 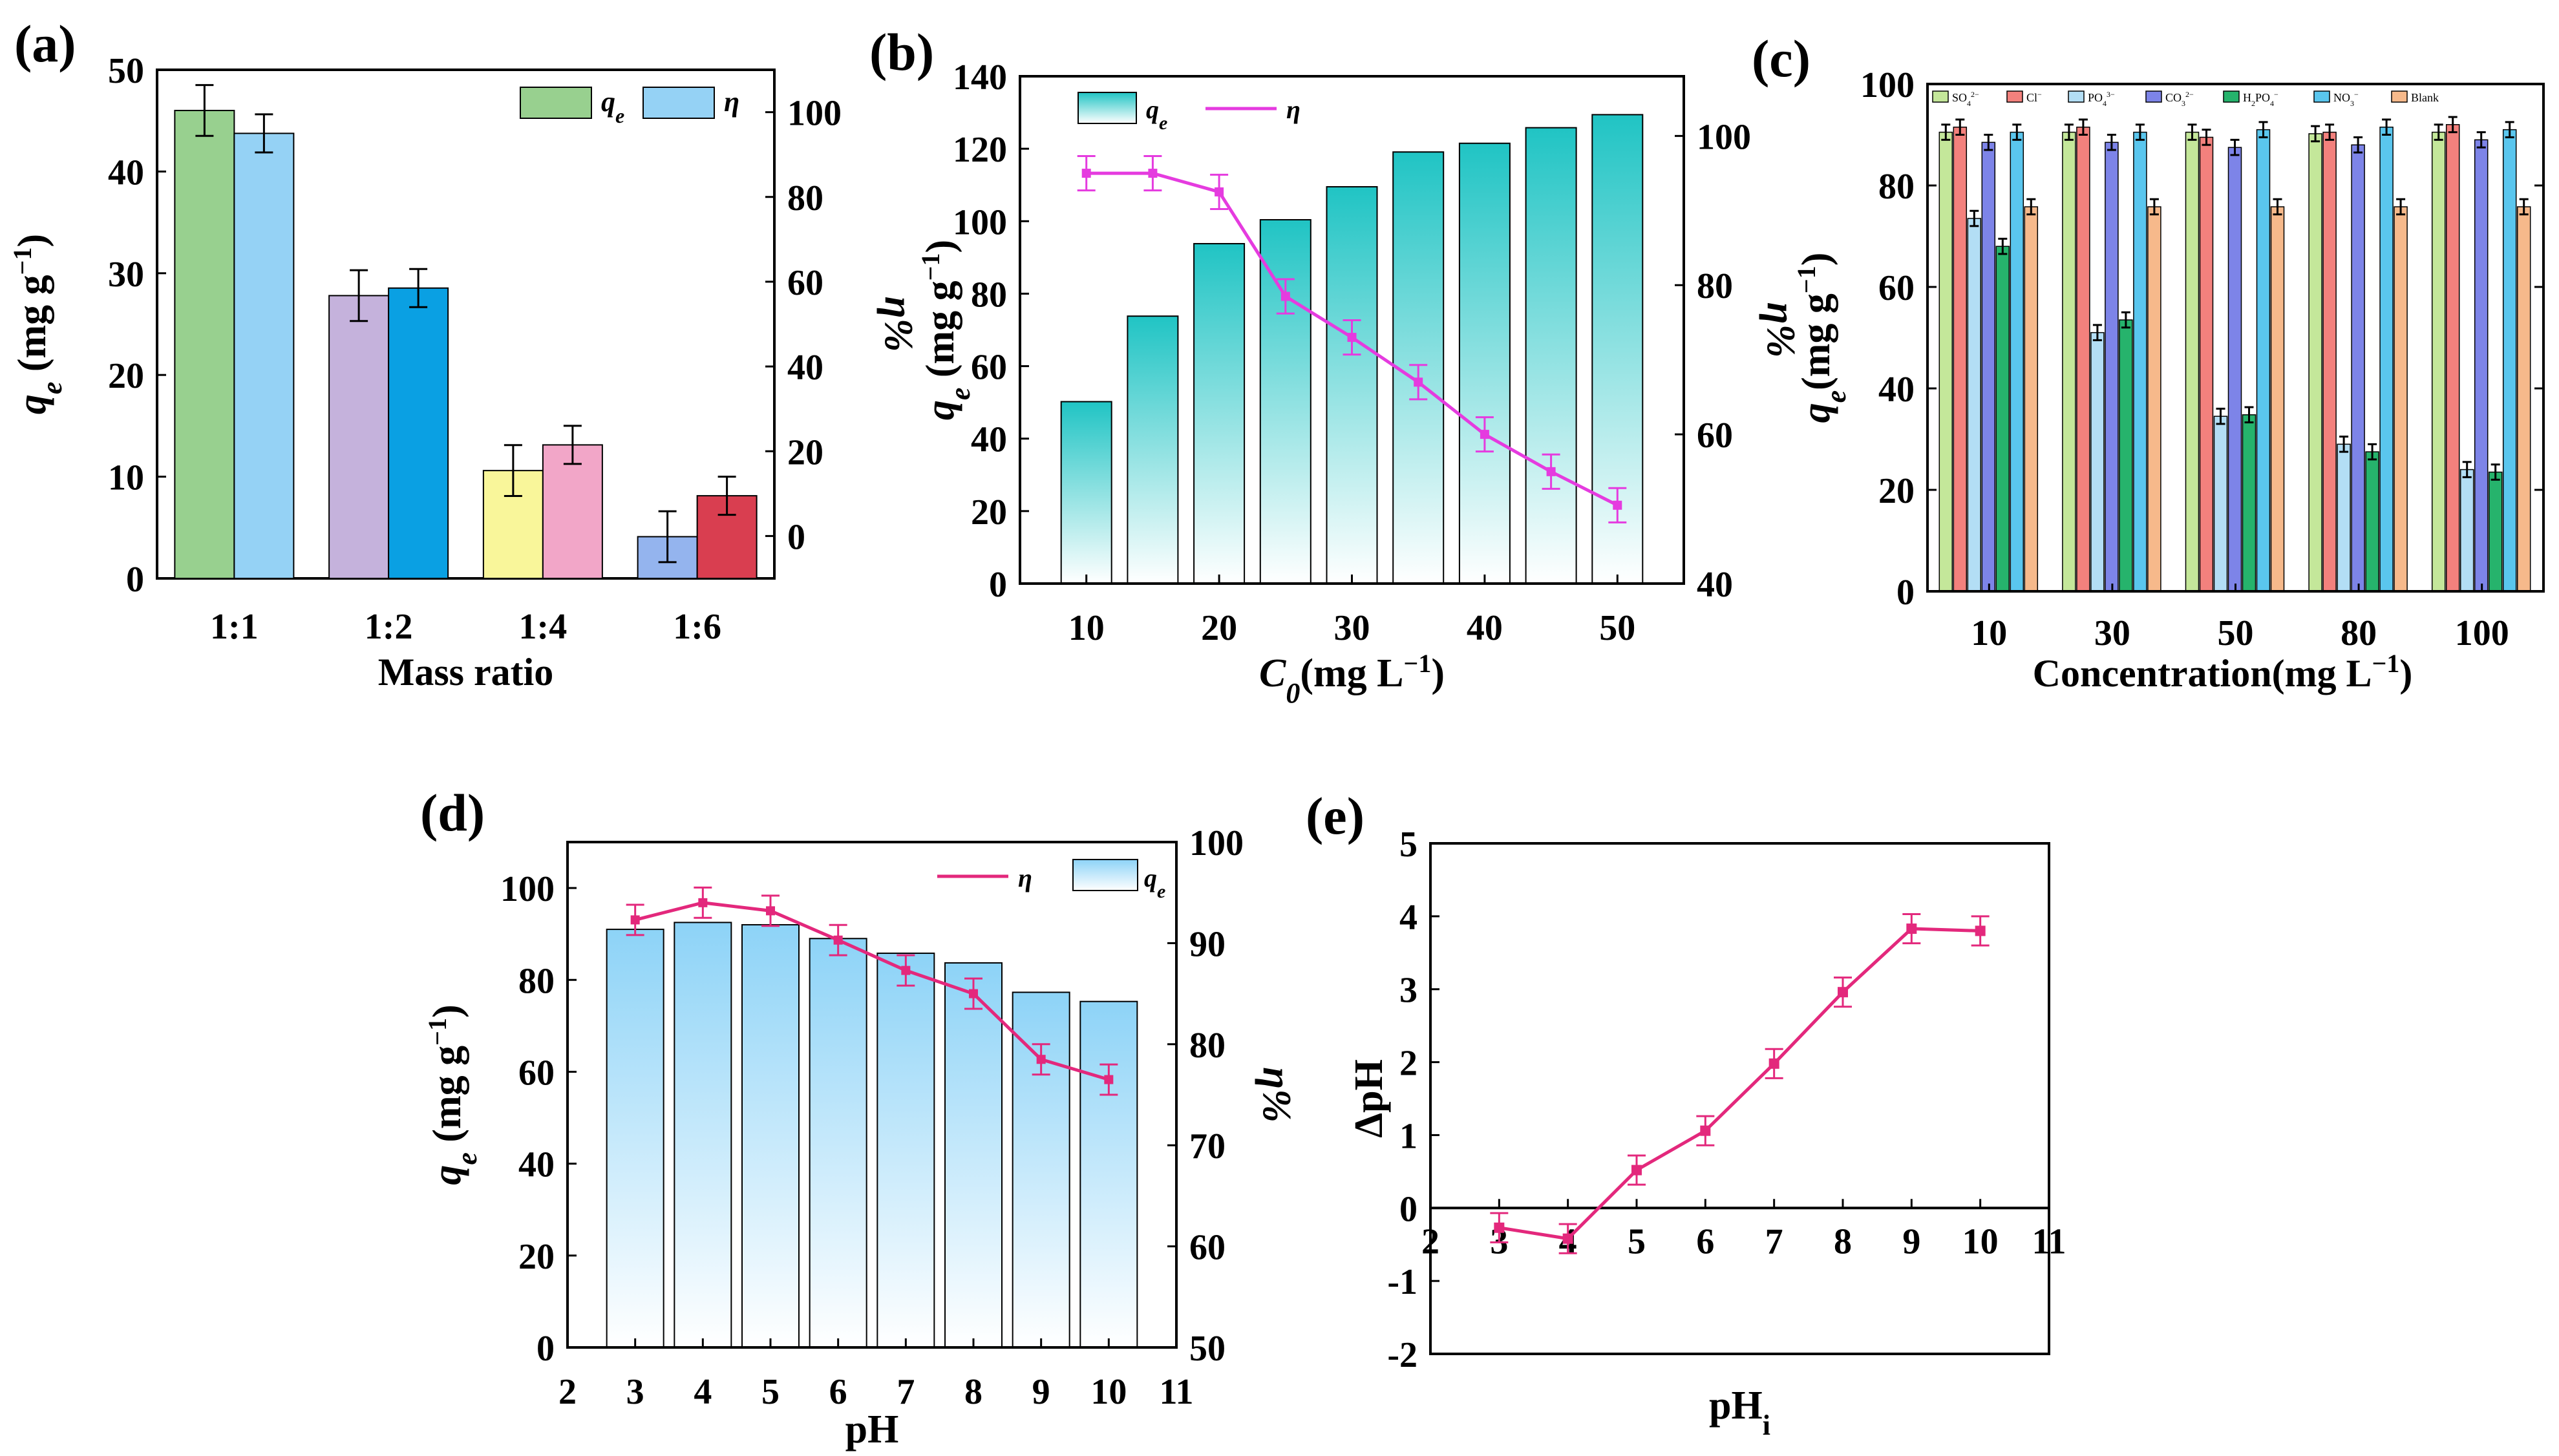 I want to click on panel-d-ytick-right-label: 100, so click(x=1216, y=843).